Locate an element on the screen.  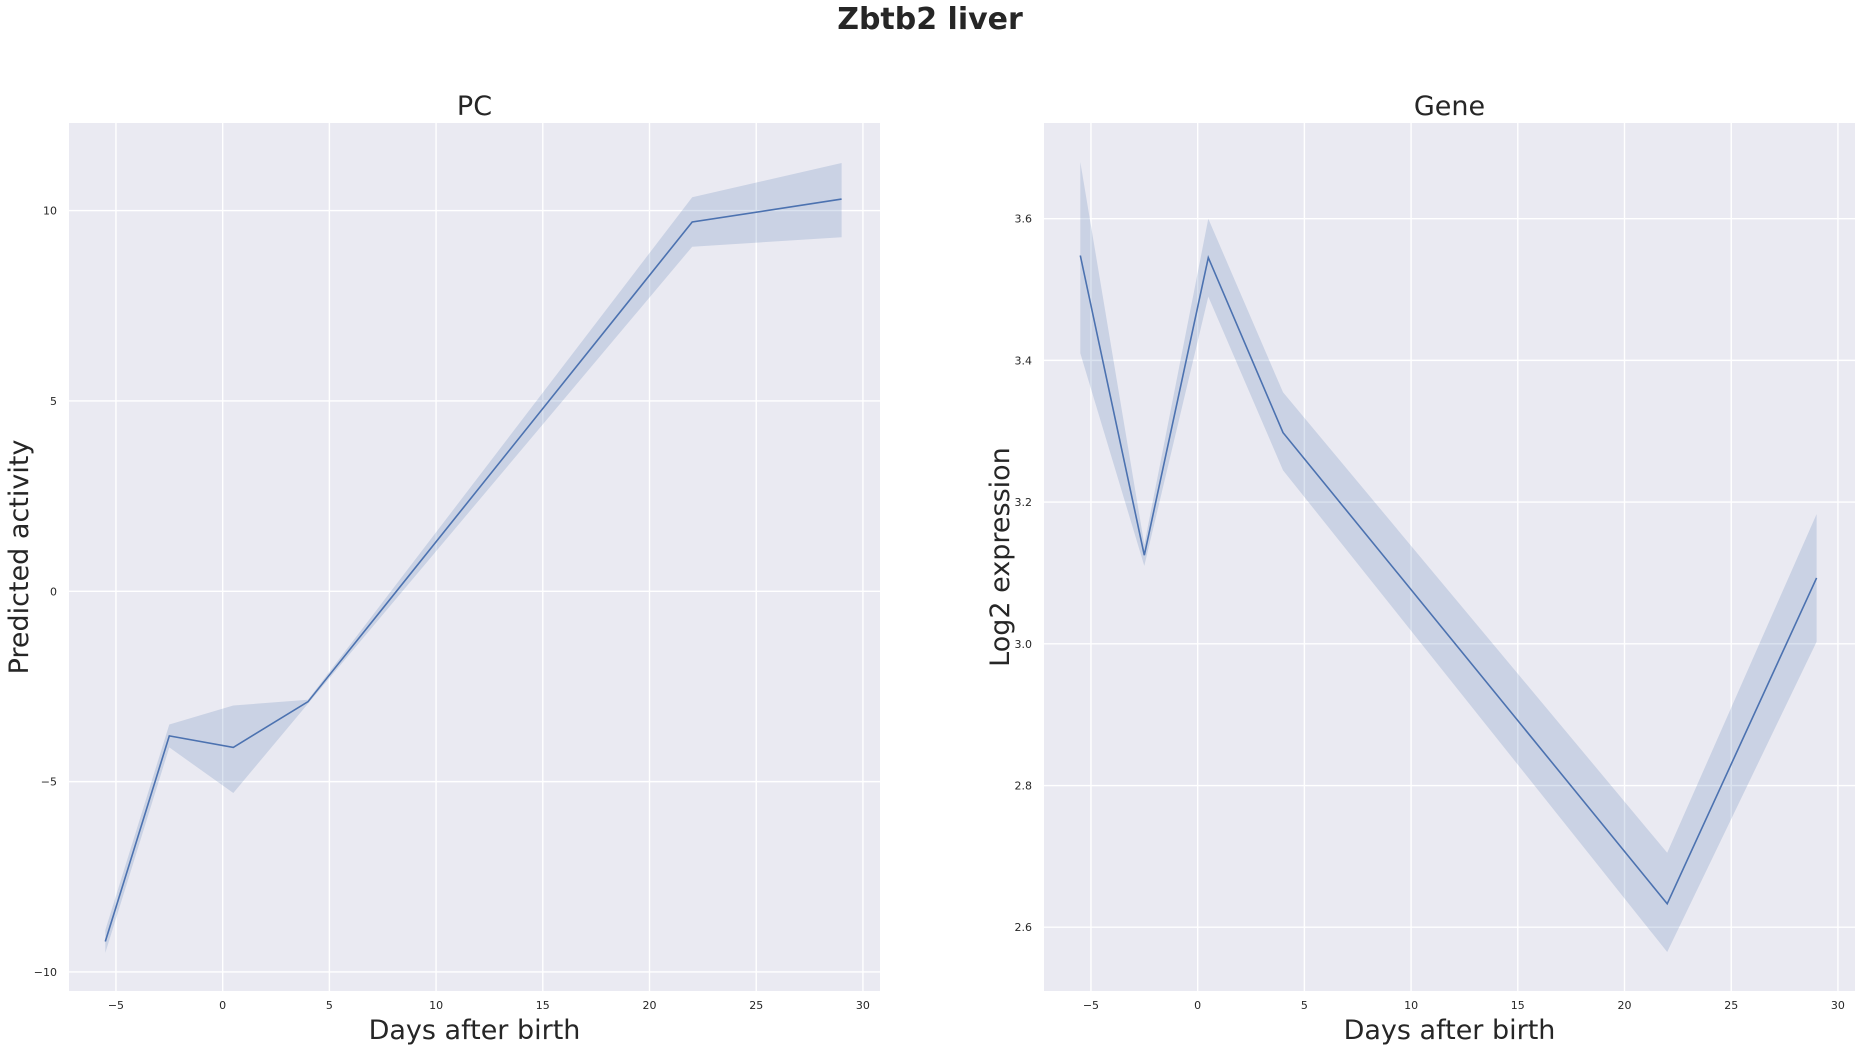
y-tick-label: 3.4 is located at coordinates (1024, 360).